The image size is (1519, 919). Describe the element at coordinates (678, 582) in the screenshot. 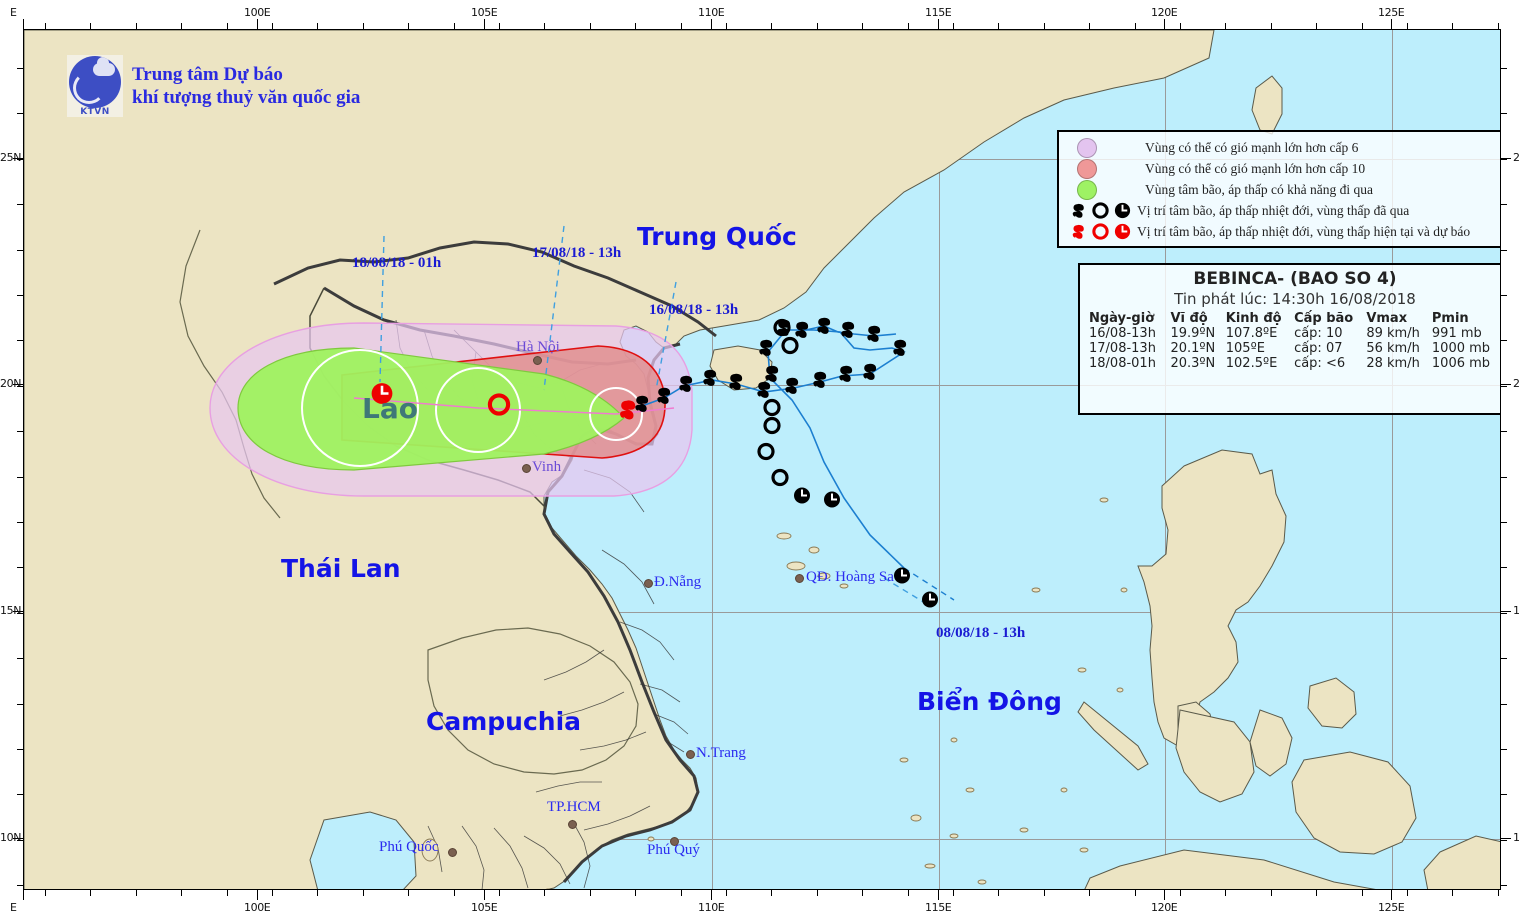

I see `city-label: Đ.Nẵng` at that location.